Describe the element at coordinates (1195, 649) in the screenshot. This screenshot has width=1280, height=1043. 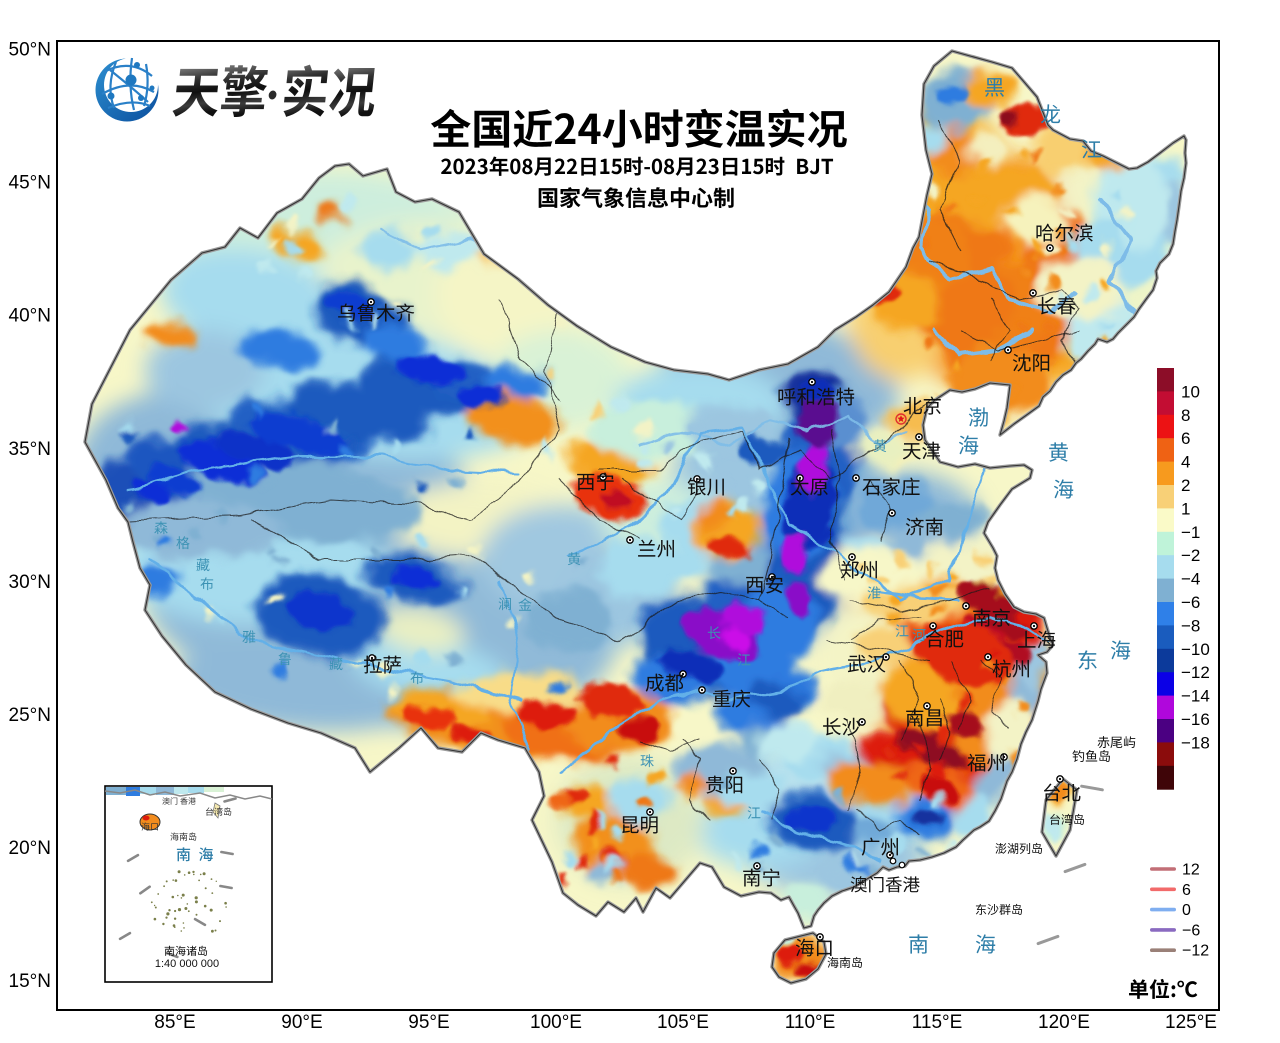
I see `svg-text: −10` at that location.